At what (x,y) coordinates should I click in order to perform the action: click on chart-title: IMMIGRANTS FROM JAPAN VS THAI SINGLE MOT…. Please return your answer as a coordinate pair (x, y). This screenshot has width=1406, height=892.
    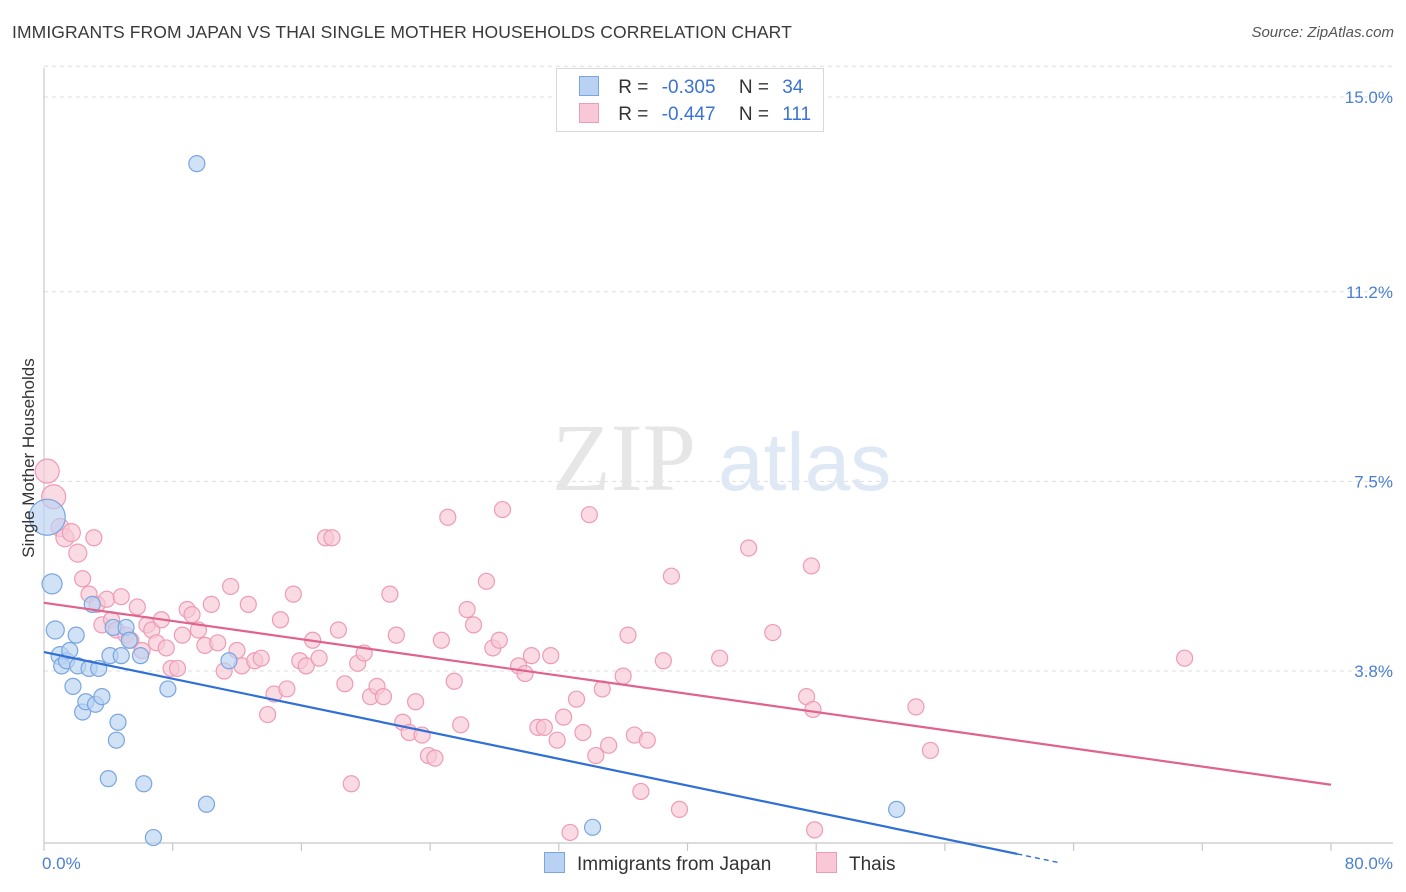
    Looking at the image, I should click on (402, 32).